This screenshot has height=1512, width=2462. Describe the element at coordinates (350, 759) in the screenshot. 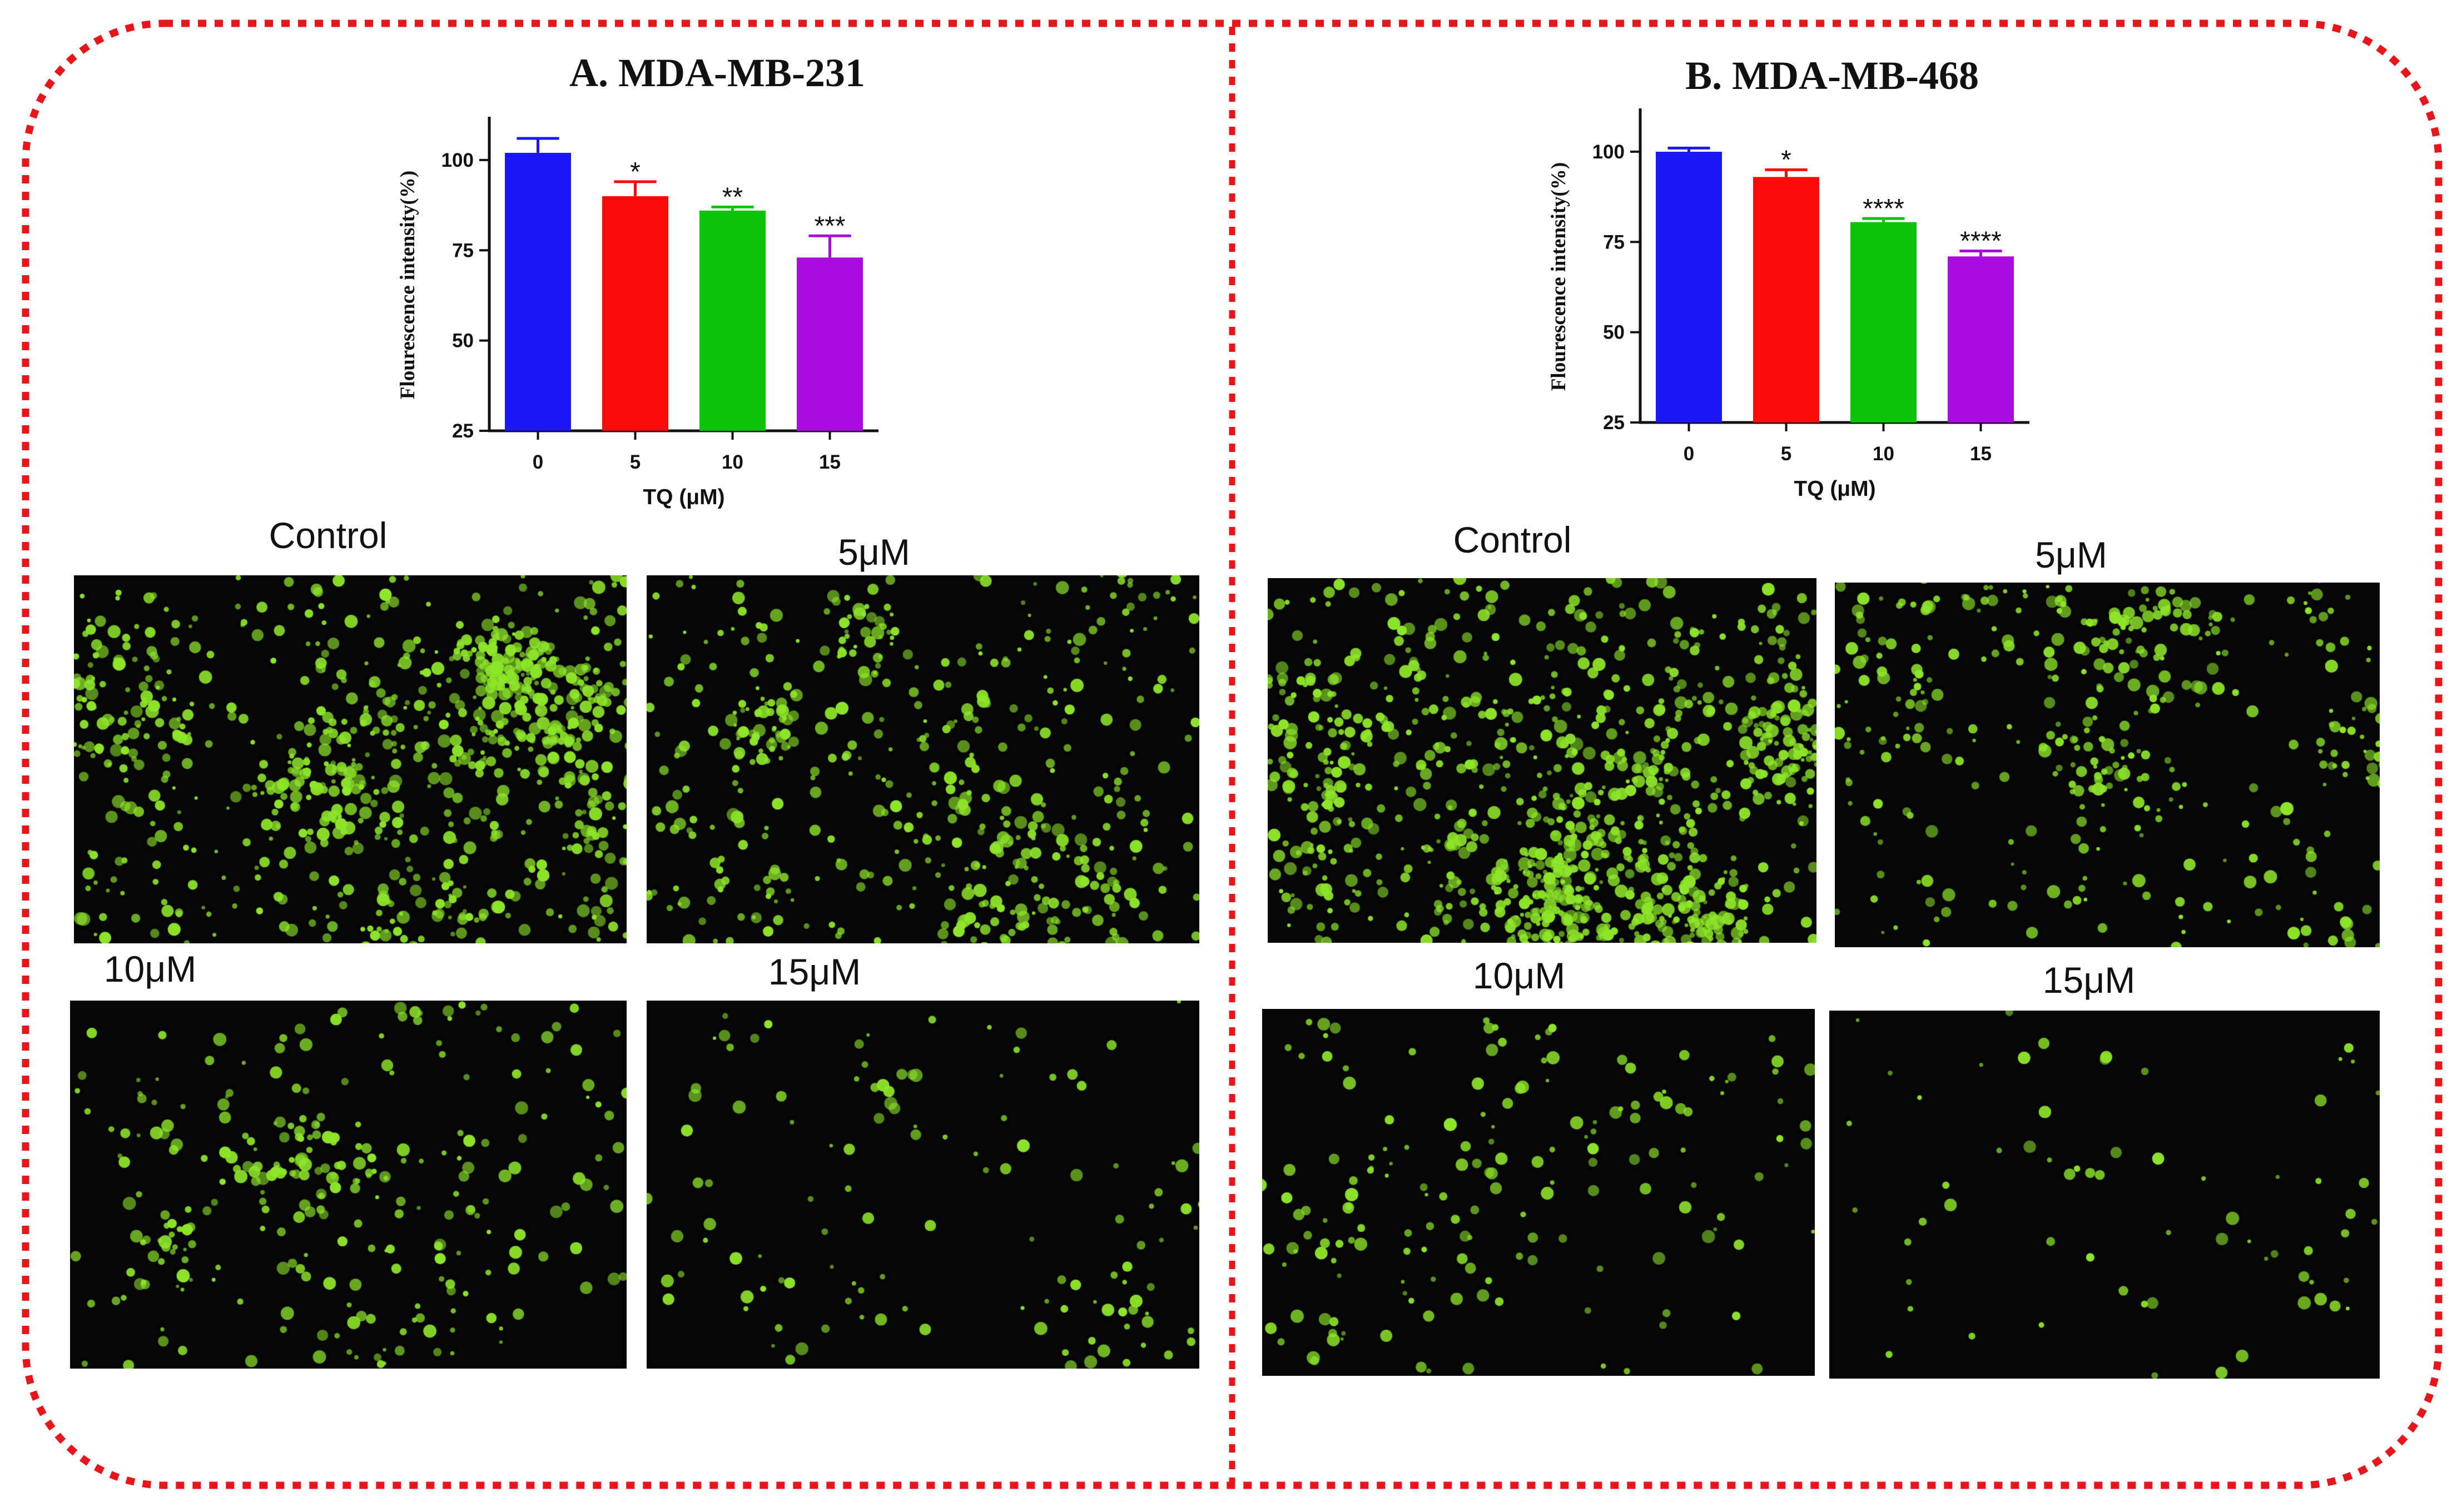

I see `panel-a-control-micrograph` at that location.